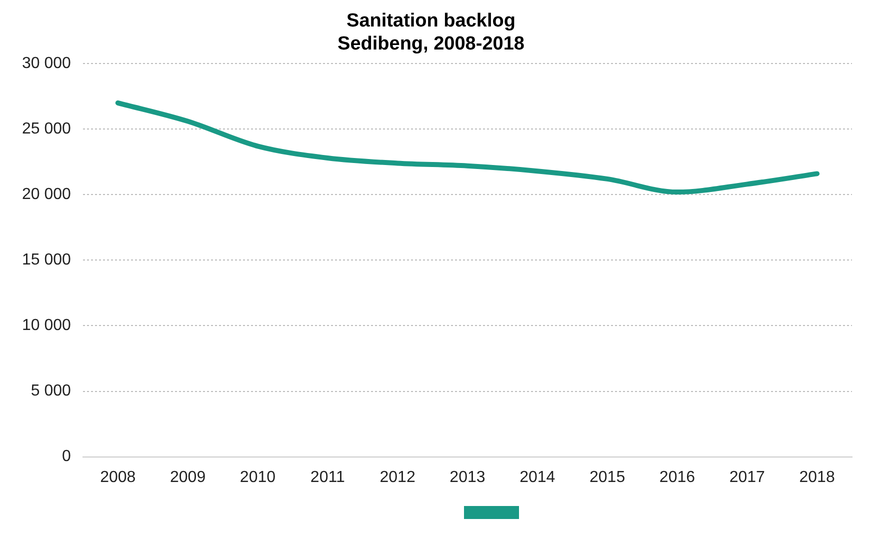  I want to click on x-tick-label: 2010, so click(258, 477).